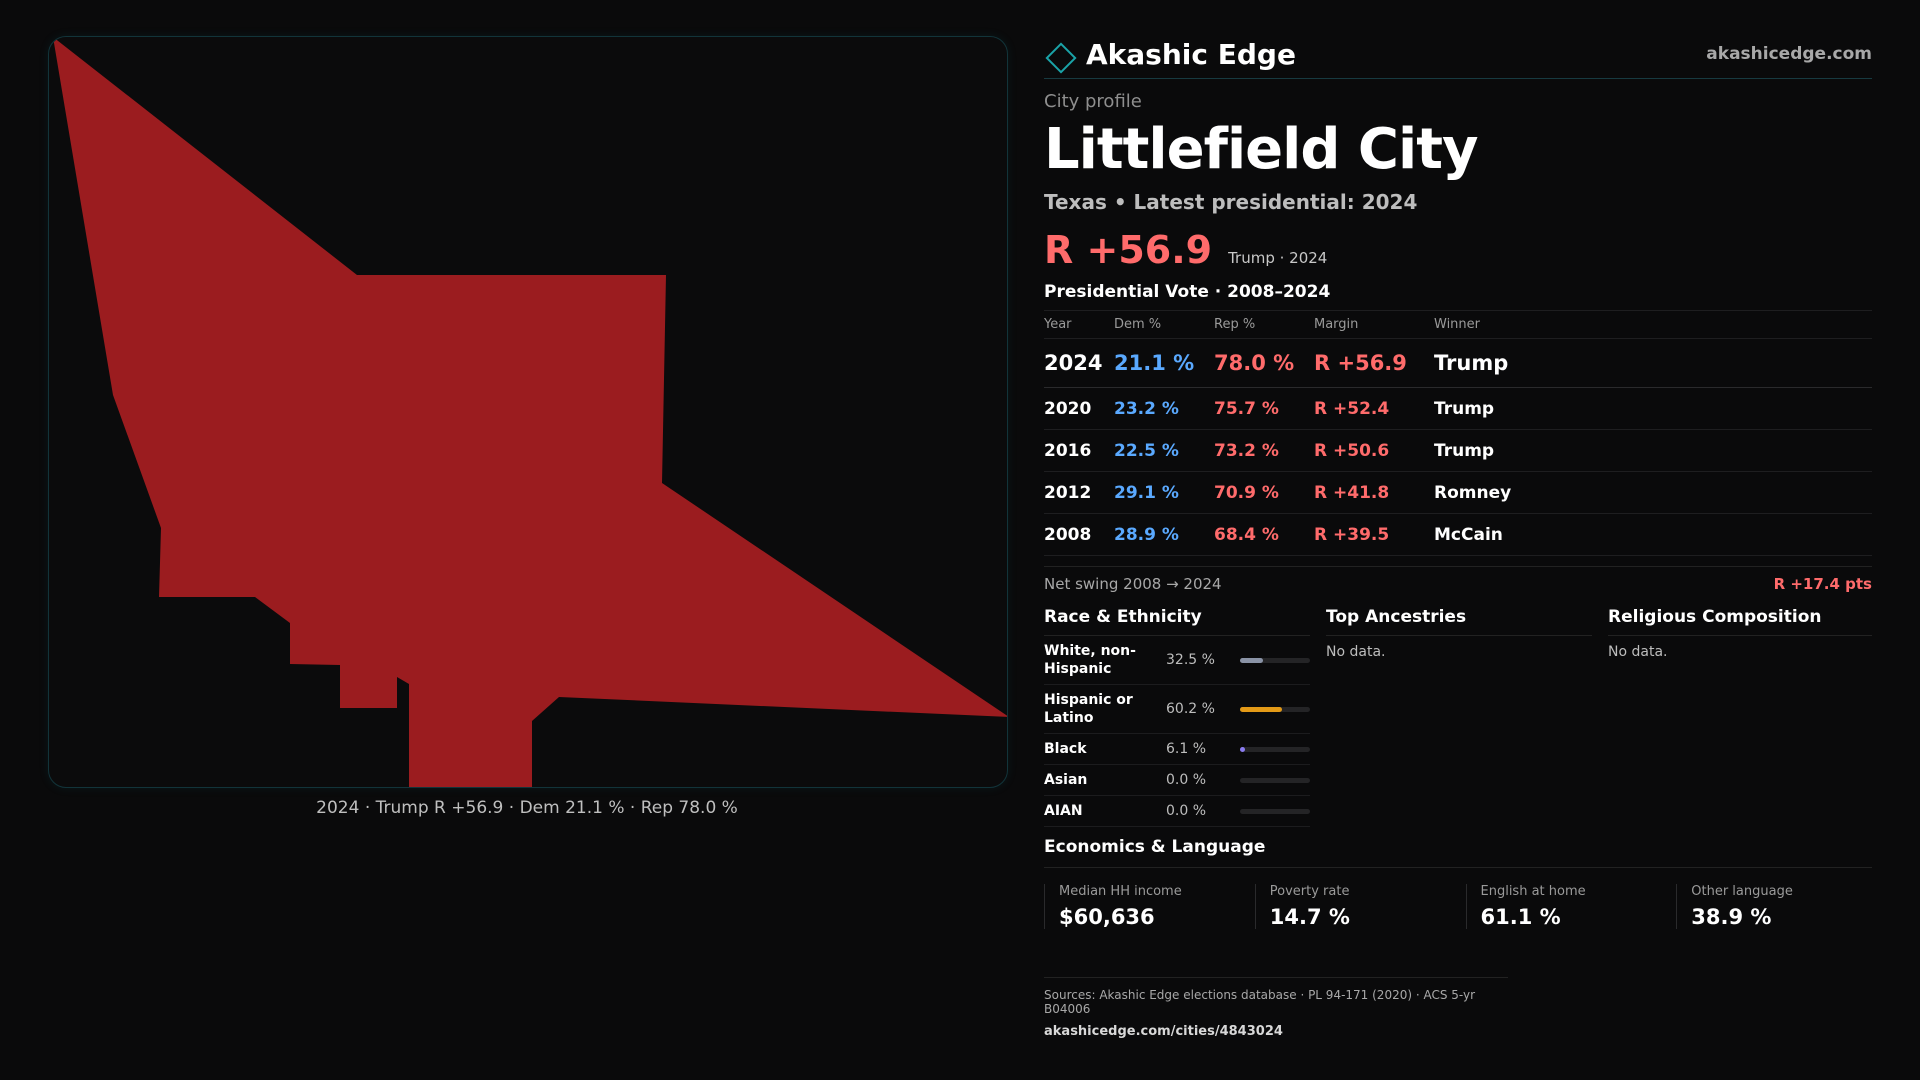 The height and width of the screenshot is (1080, 1920). Describe the element at coordinates (1822, 584) in the screenshot. I see `swing-value: R +17.4 pts` at that location.